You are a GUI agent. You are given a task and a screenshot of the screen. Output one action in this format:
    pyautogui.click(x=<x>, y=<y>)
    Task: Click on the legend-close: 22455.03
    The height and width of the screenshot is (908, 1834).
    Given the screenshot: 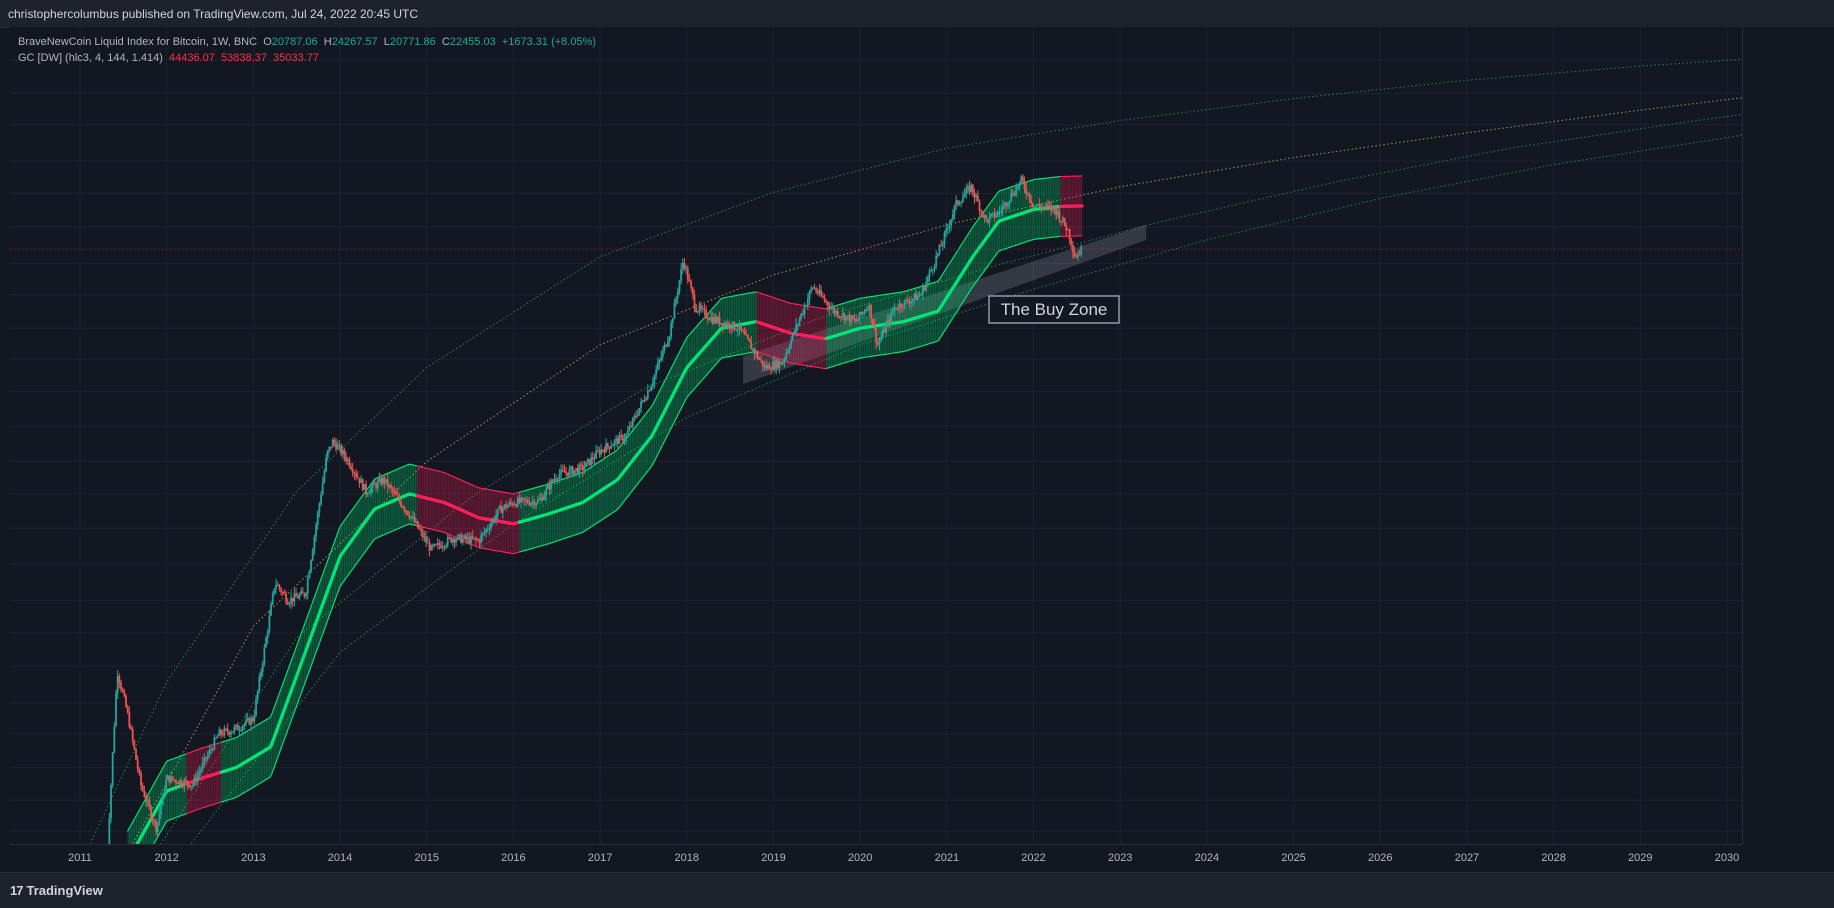 What is the action you would take?
    pyautogui.click(x=473, y=42)
    